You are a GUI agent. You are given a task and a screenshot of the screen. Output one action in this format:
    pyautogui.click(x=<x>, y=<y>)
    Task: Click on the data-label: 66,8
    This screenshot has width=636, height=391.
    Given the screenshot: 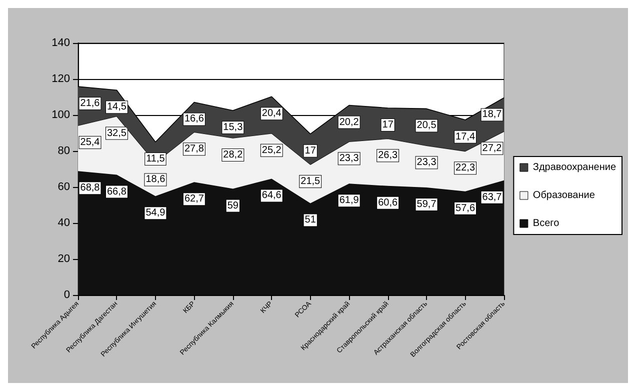 What is the action you would take?
    pyautogui.click(x=116, y=192)
    